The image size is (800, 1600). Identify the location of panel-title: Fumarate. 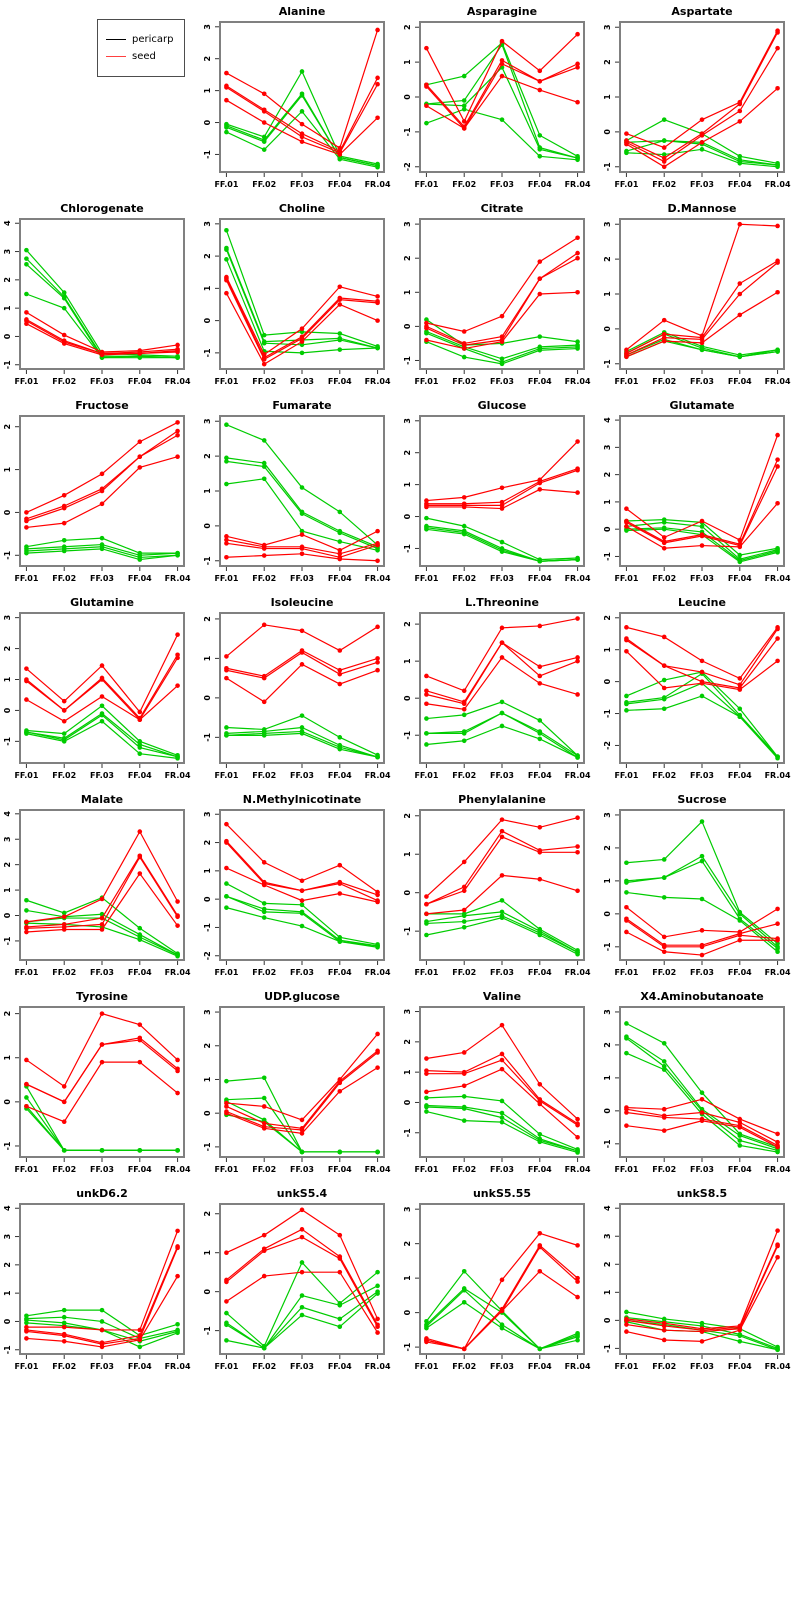
(301, 405).